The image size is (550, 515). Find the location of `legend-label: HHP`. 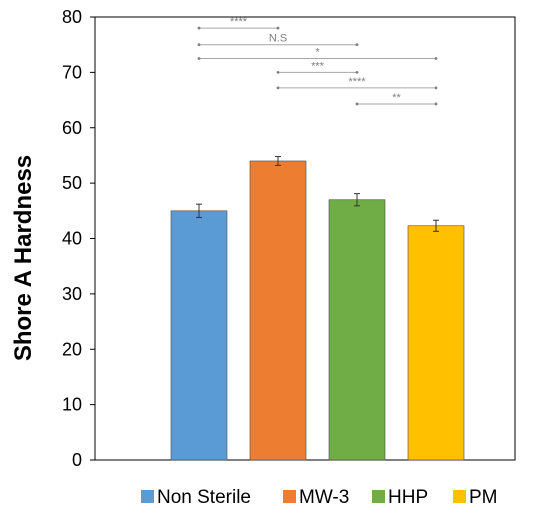

legend-label: HHP is located at coordinates (408, 497).